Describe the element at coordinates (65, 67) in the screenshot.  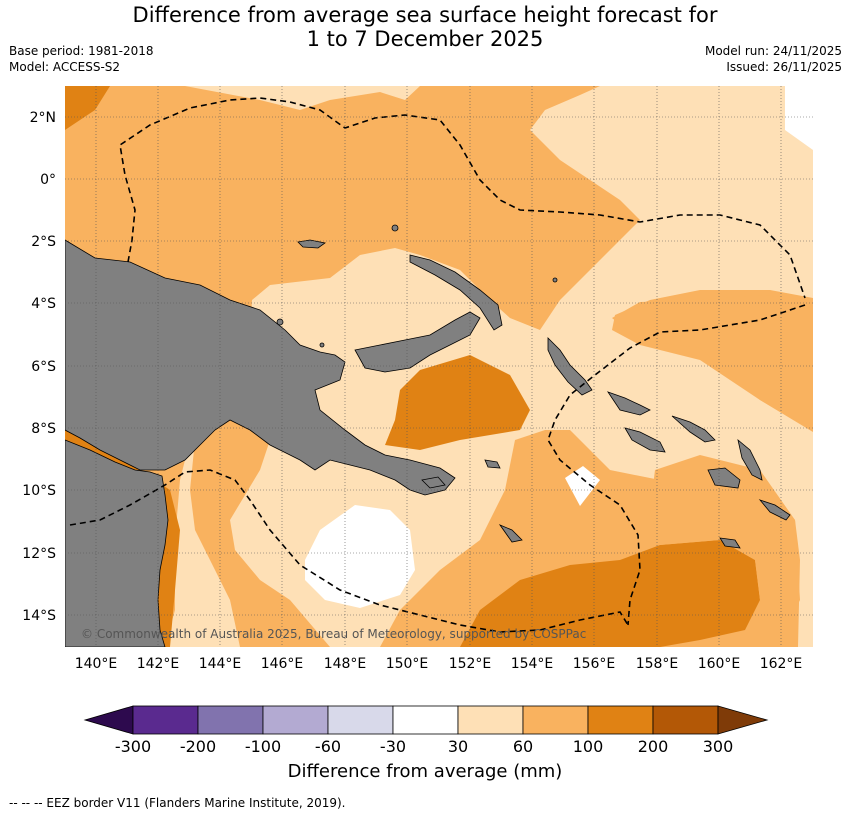
I see `model-name: Model: ACCESS-S2` at that location.